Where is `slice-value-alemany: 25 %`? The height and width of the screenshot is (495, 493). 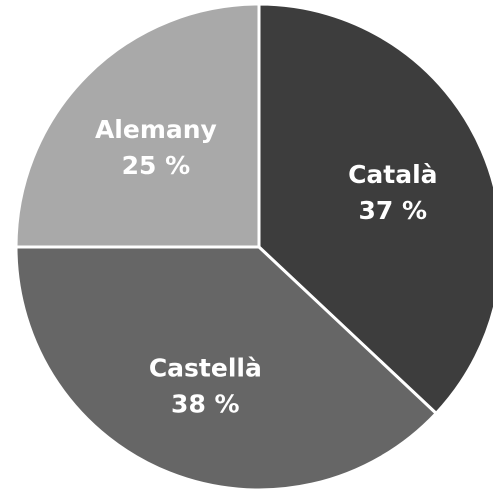
slice-value-alemany: 25 % is located at coordinates (156, 165).